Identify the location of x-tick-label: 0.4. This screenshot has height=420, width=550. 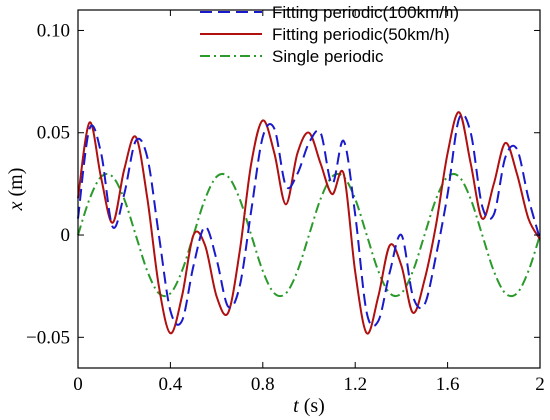
(171, 384).